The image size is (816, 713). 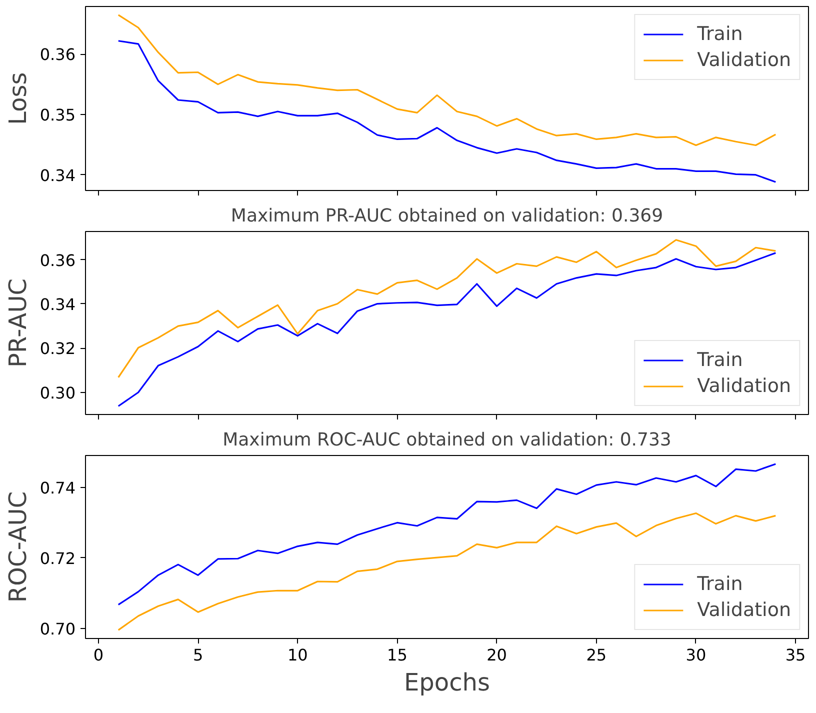 I want to click on y-tick-label: 0.35, so click(x=58, y=114).